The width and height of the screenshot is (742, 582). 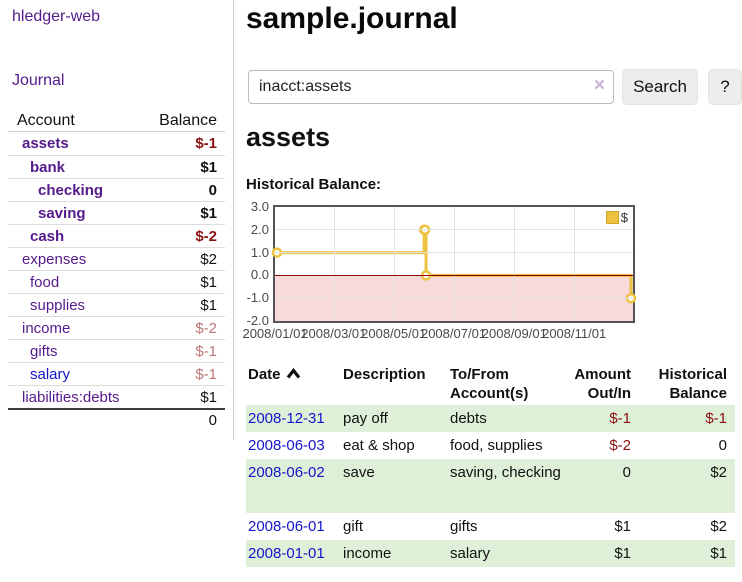 What do you see at coordinates (116, 143) in the screenshot?
I see `account-row: assets $-1` at bounding box center [116, 143].